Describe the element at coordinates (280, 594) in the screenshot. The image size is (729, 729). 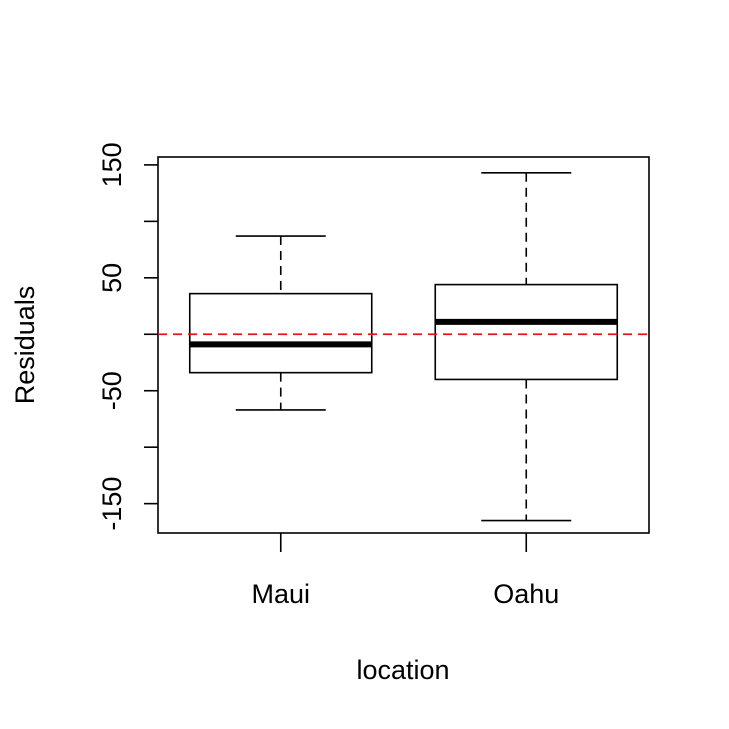
I see `x-tick-label: Maui` at that location.